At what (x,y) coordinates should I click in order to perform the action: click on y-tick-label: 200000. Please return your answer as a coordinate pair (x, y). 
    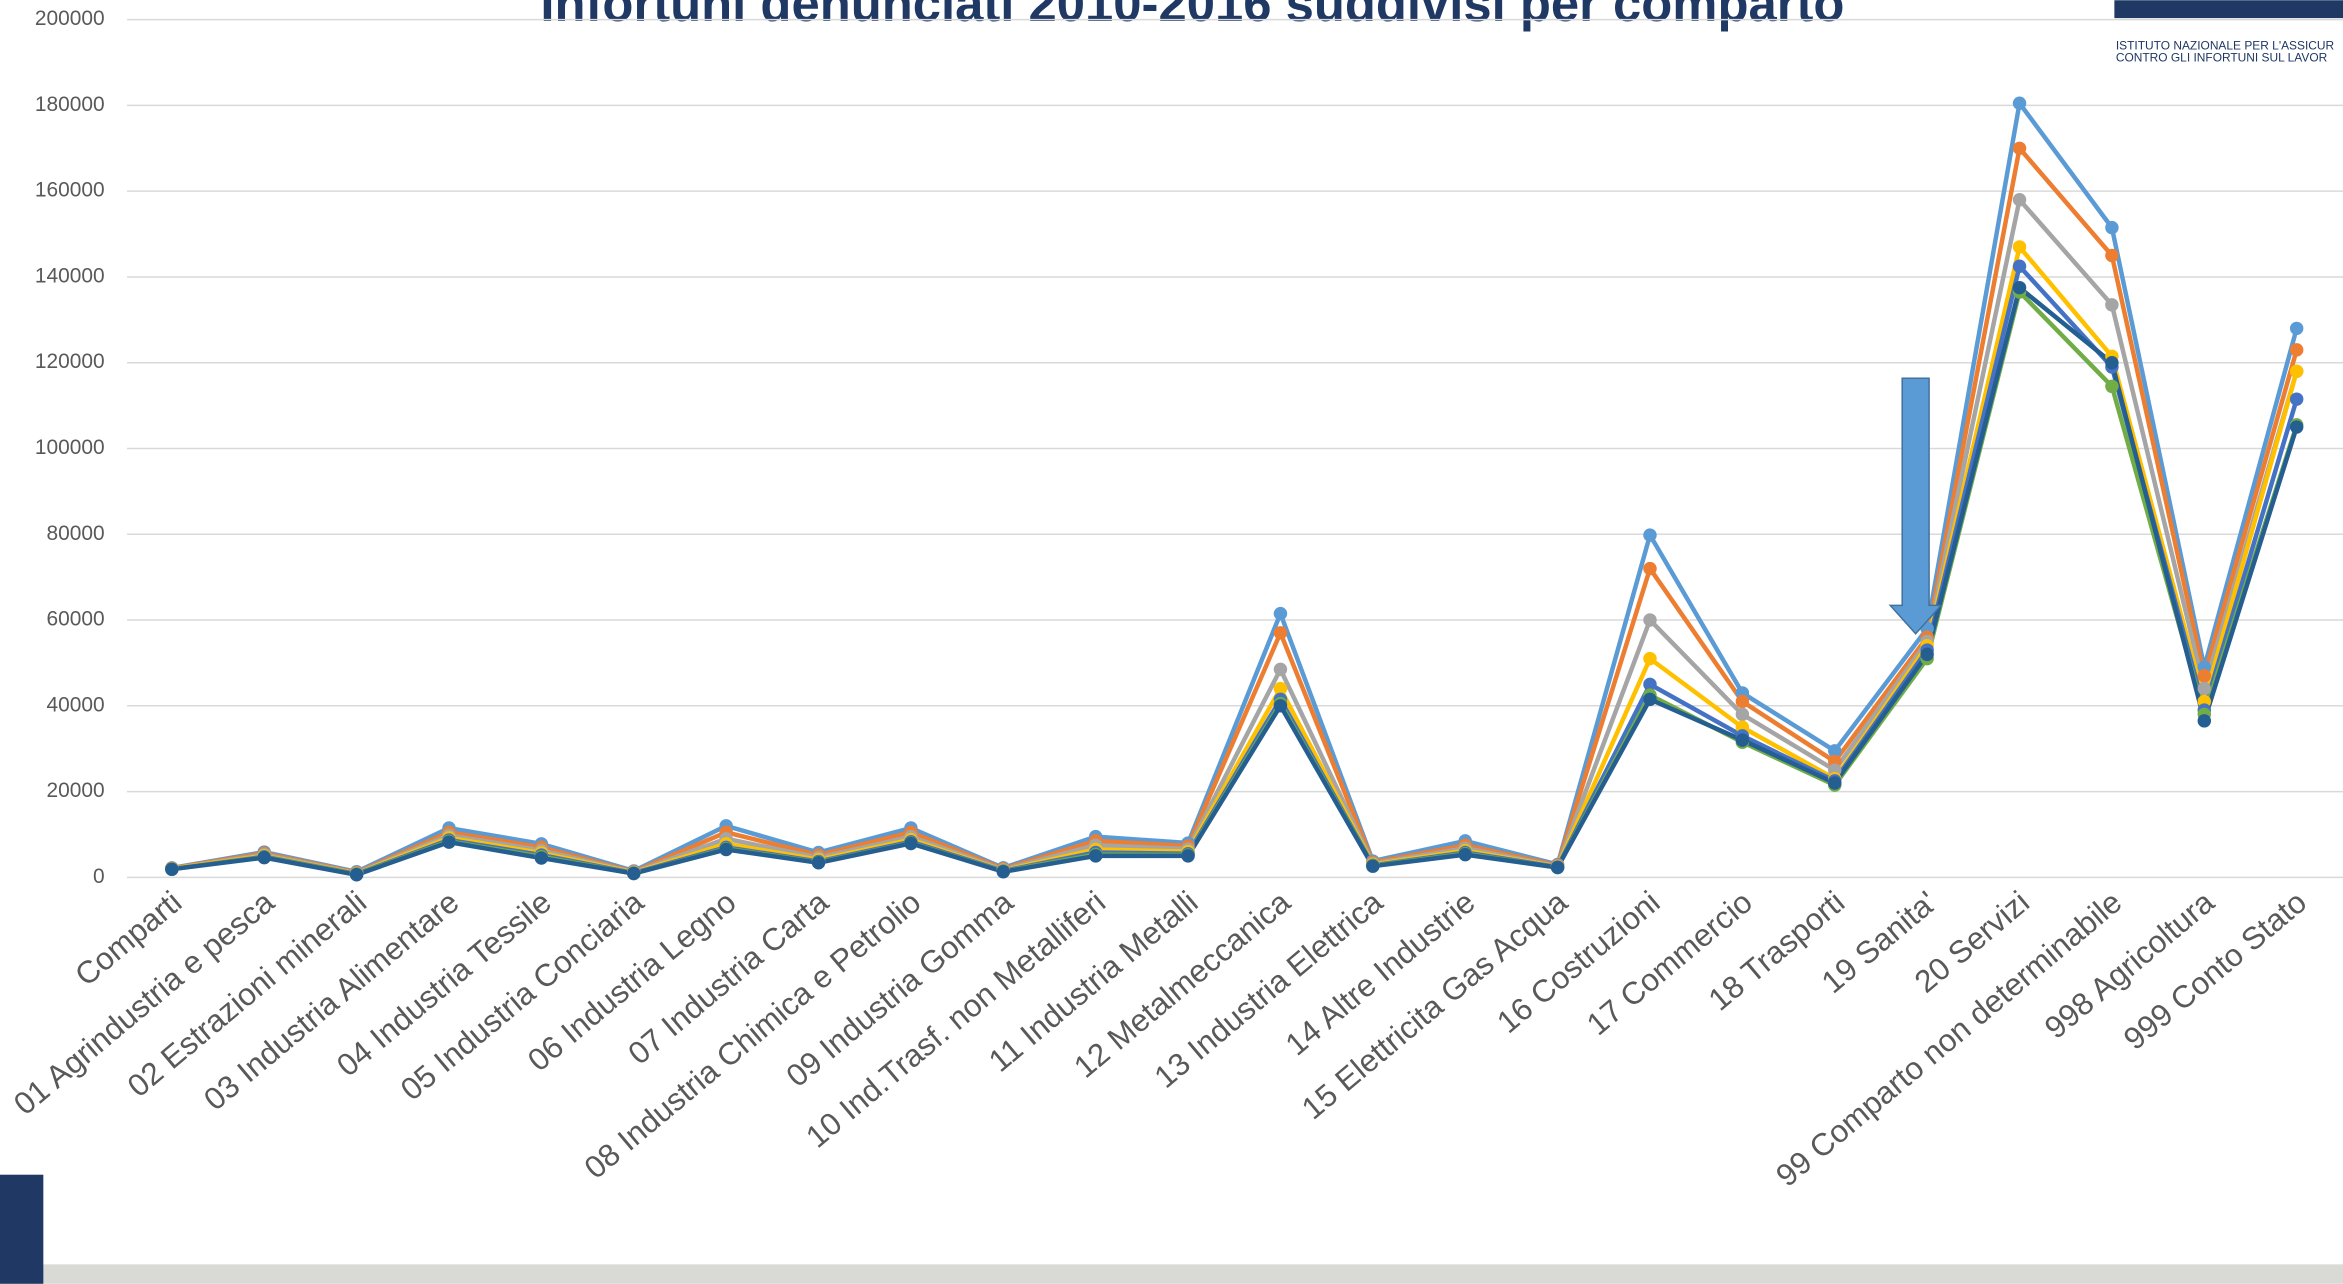
    Looking at the image, I should click on (70, 18).